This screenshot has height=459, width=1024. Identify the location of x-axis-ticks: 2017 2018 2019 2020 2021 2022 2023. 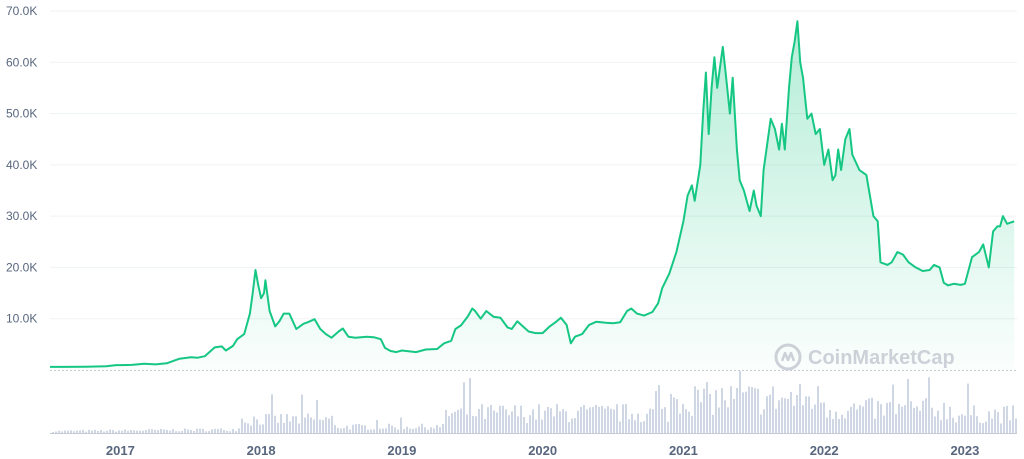
(542, 450).